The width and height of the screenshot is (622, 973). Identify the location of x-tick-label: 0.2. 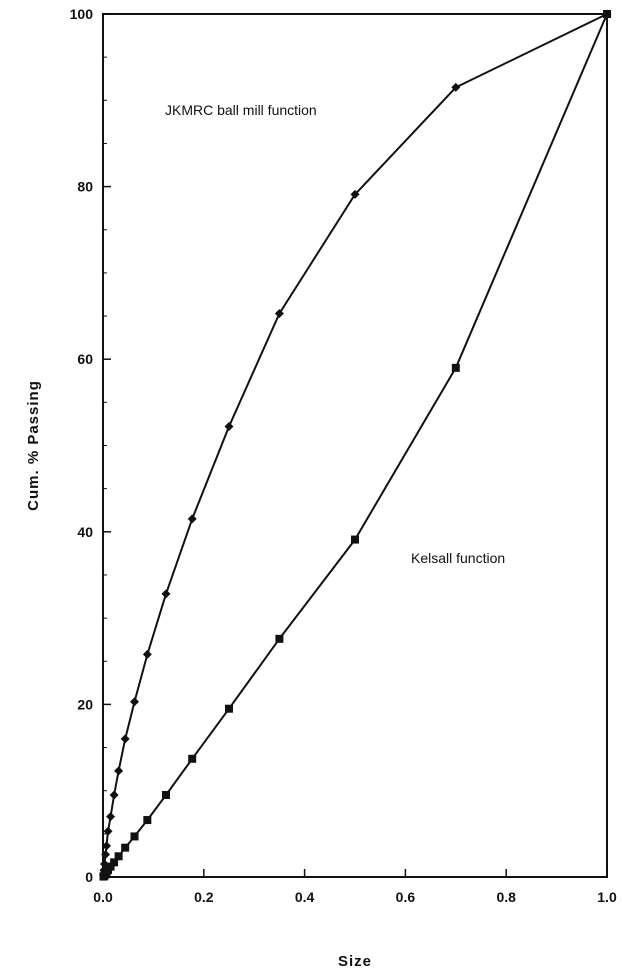
(204, 897).